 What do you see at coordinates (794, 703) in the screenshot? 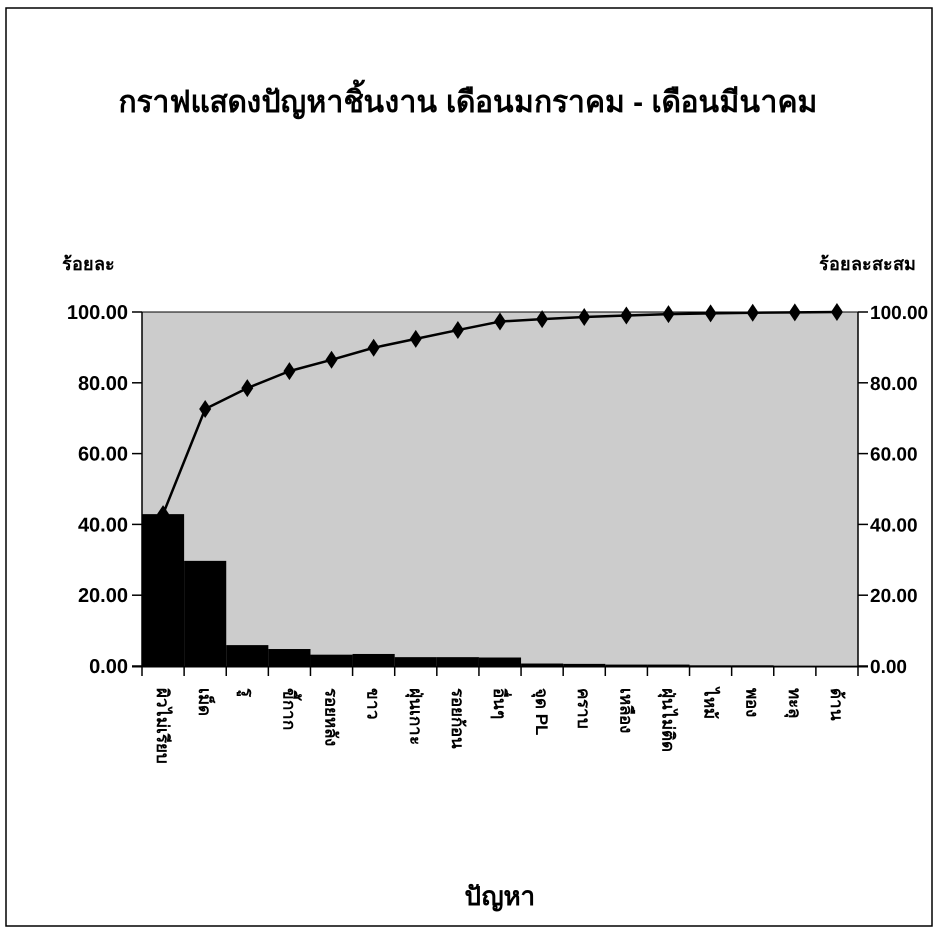
I see `x-tick-label: ทะลุ` at bounding box center [794, 703].